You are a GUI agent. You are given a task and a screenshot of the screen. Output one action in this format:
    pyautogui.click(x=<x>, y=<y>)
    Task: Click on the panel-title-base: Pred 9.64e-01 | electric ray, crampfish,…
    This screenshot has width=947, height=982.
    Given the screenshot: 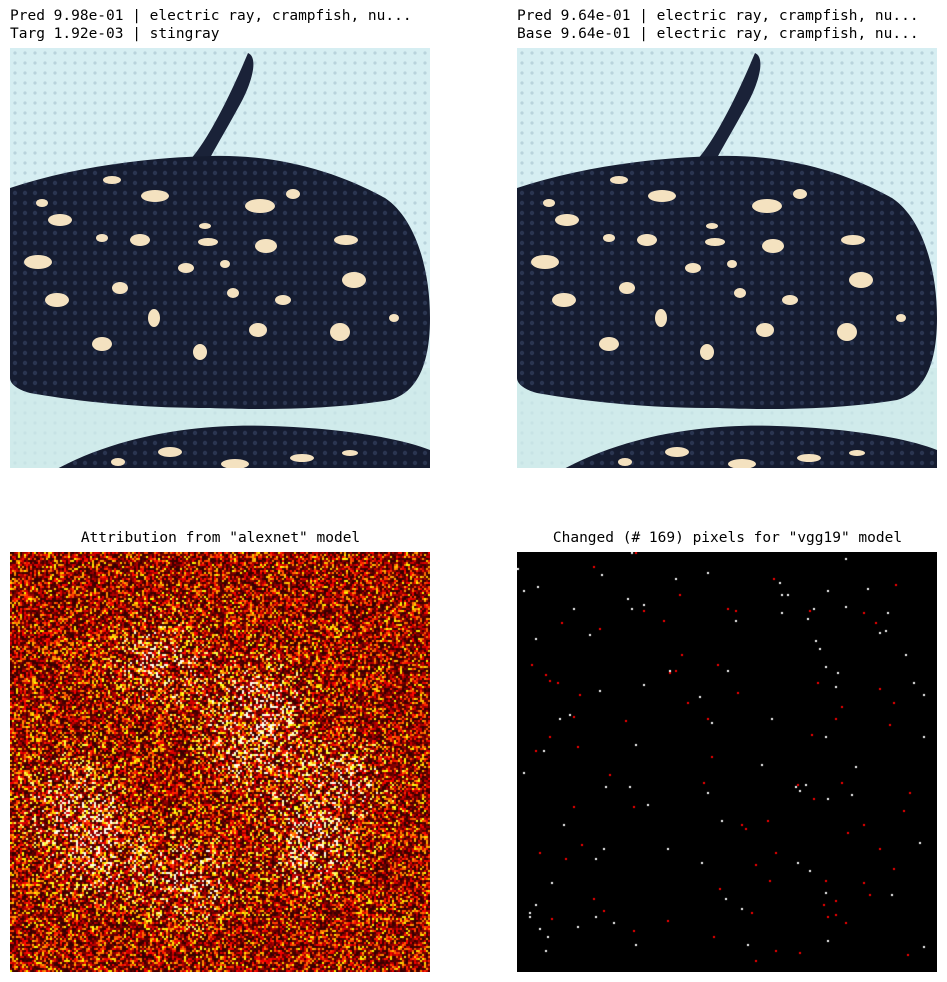 What is the action you would take?
    pyautogui.click(x=732, y=25)
    